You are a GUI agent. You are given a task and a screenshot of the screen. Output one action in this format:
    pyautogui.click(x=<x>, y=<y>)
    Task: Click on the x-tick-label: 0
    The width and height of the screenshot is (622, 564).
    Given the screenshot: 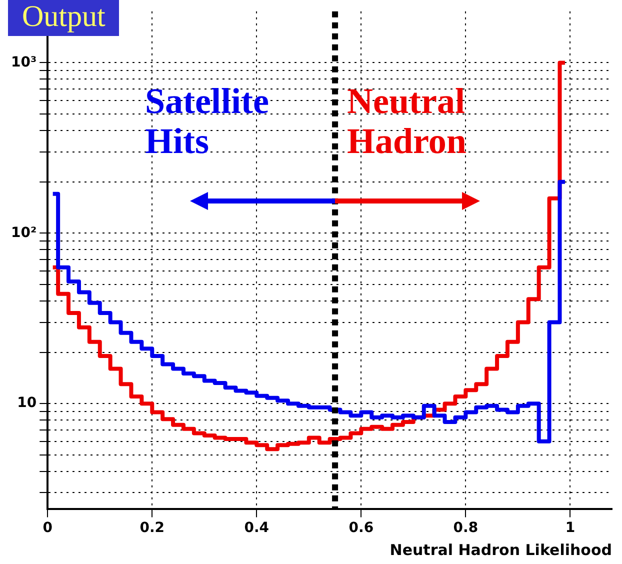 What is the action you would take?
    pyautogui.click(x=47, y=528)
    